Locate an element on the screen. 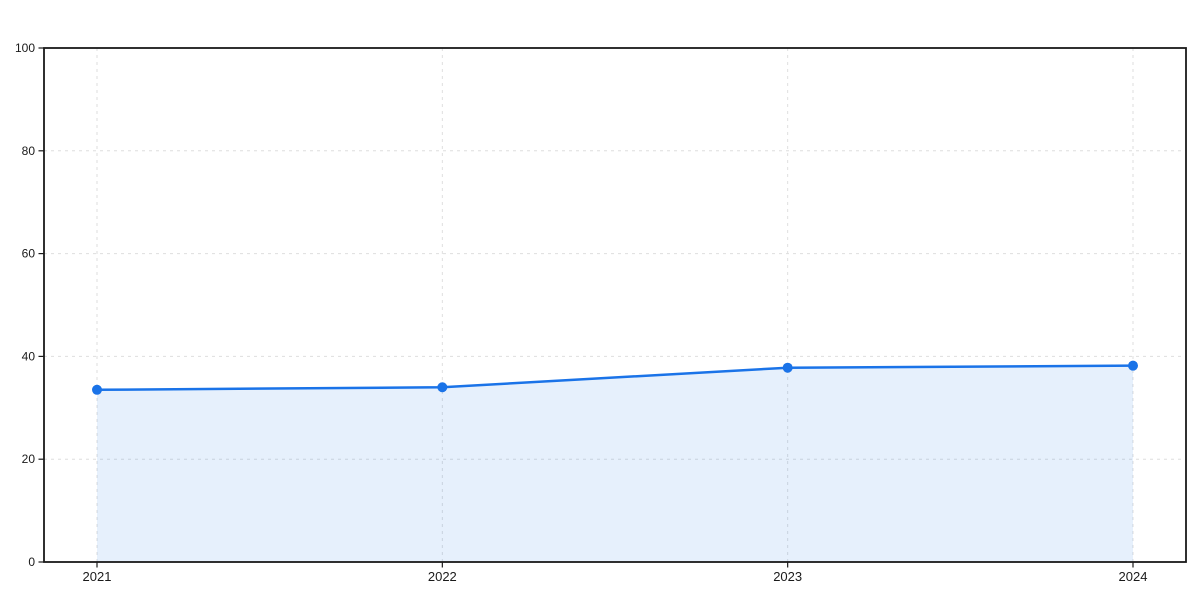 The image size is (1200, 600). y-tick-label: 100 is located at coordinates (25, 48).